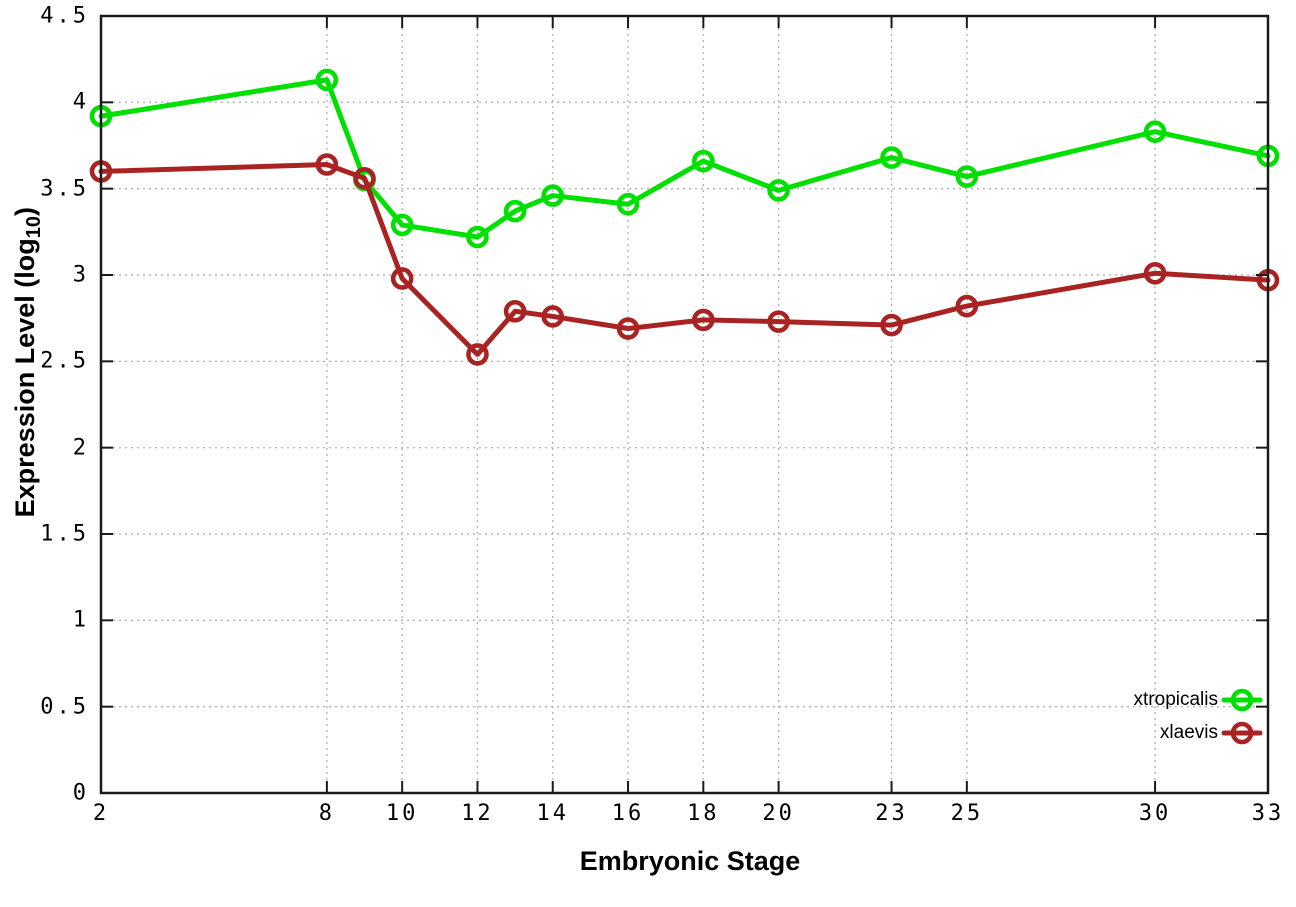  Describe the element at coordinates (628, 813) in the screenshot. I see `x-tick-label: 16` at that location.